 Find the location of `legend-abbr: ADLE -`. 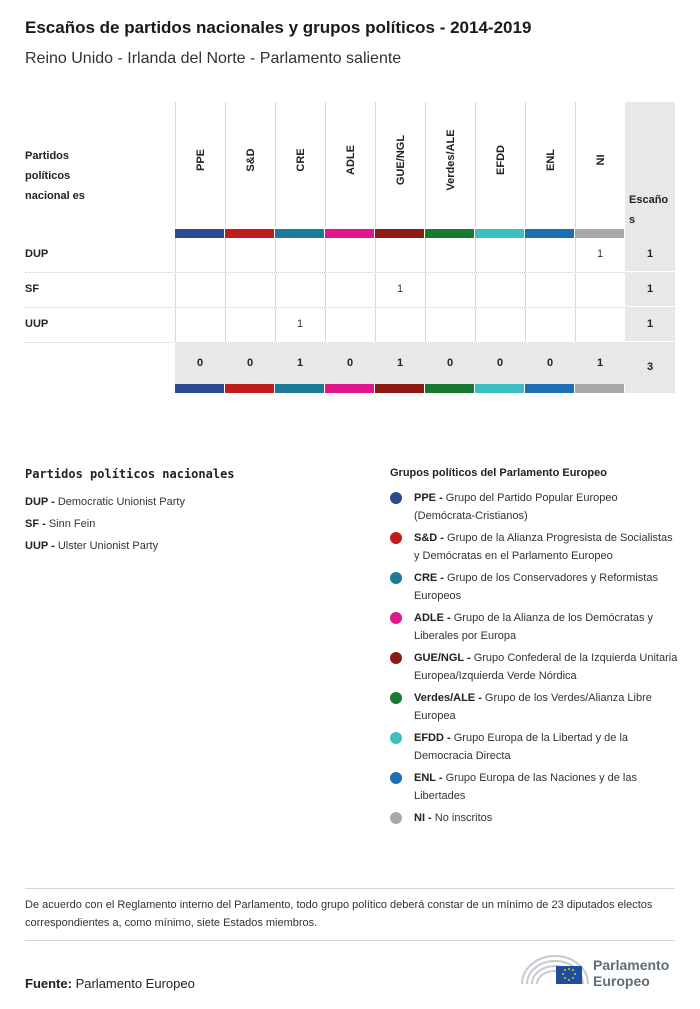

legend-abbr: ADLE - is located at coordinates (432, 618).